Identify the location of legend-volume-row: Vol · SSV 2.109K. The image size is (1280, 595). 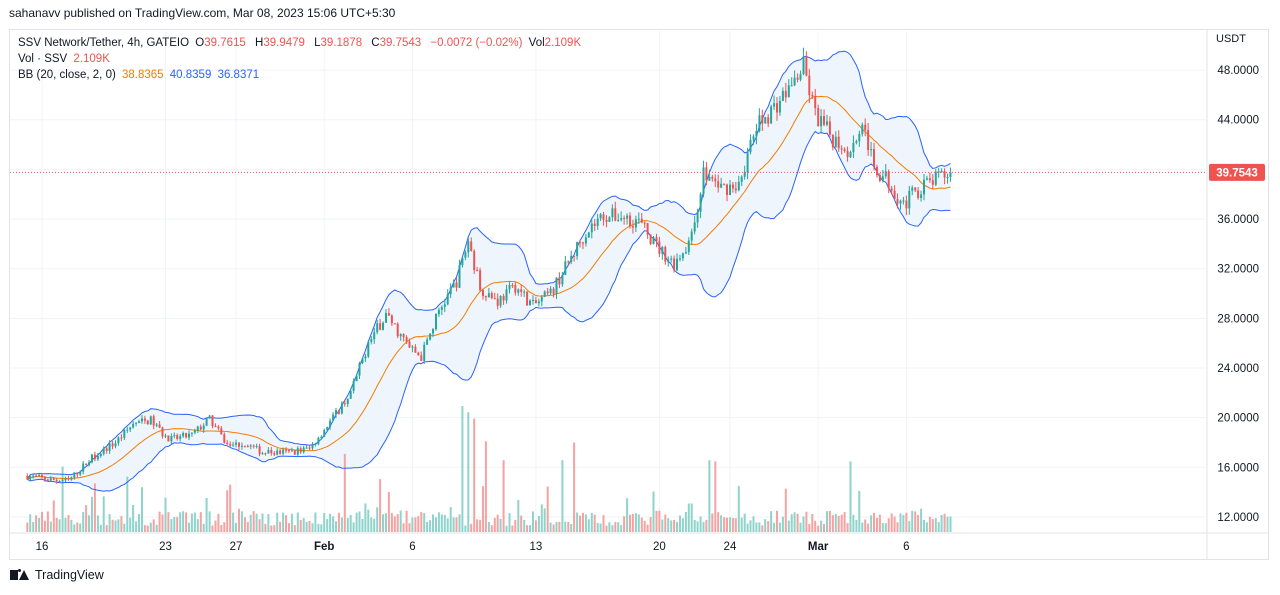
(302, 59).